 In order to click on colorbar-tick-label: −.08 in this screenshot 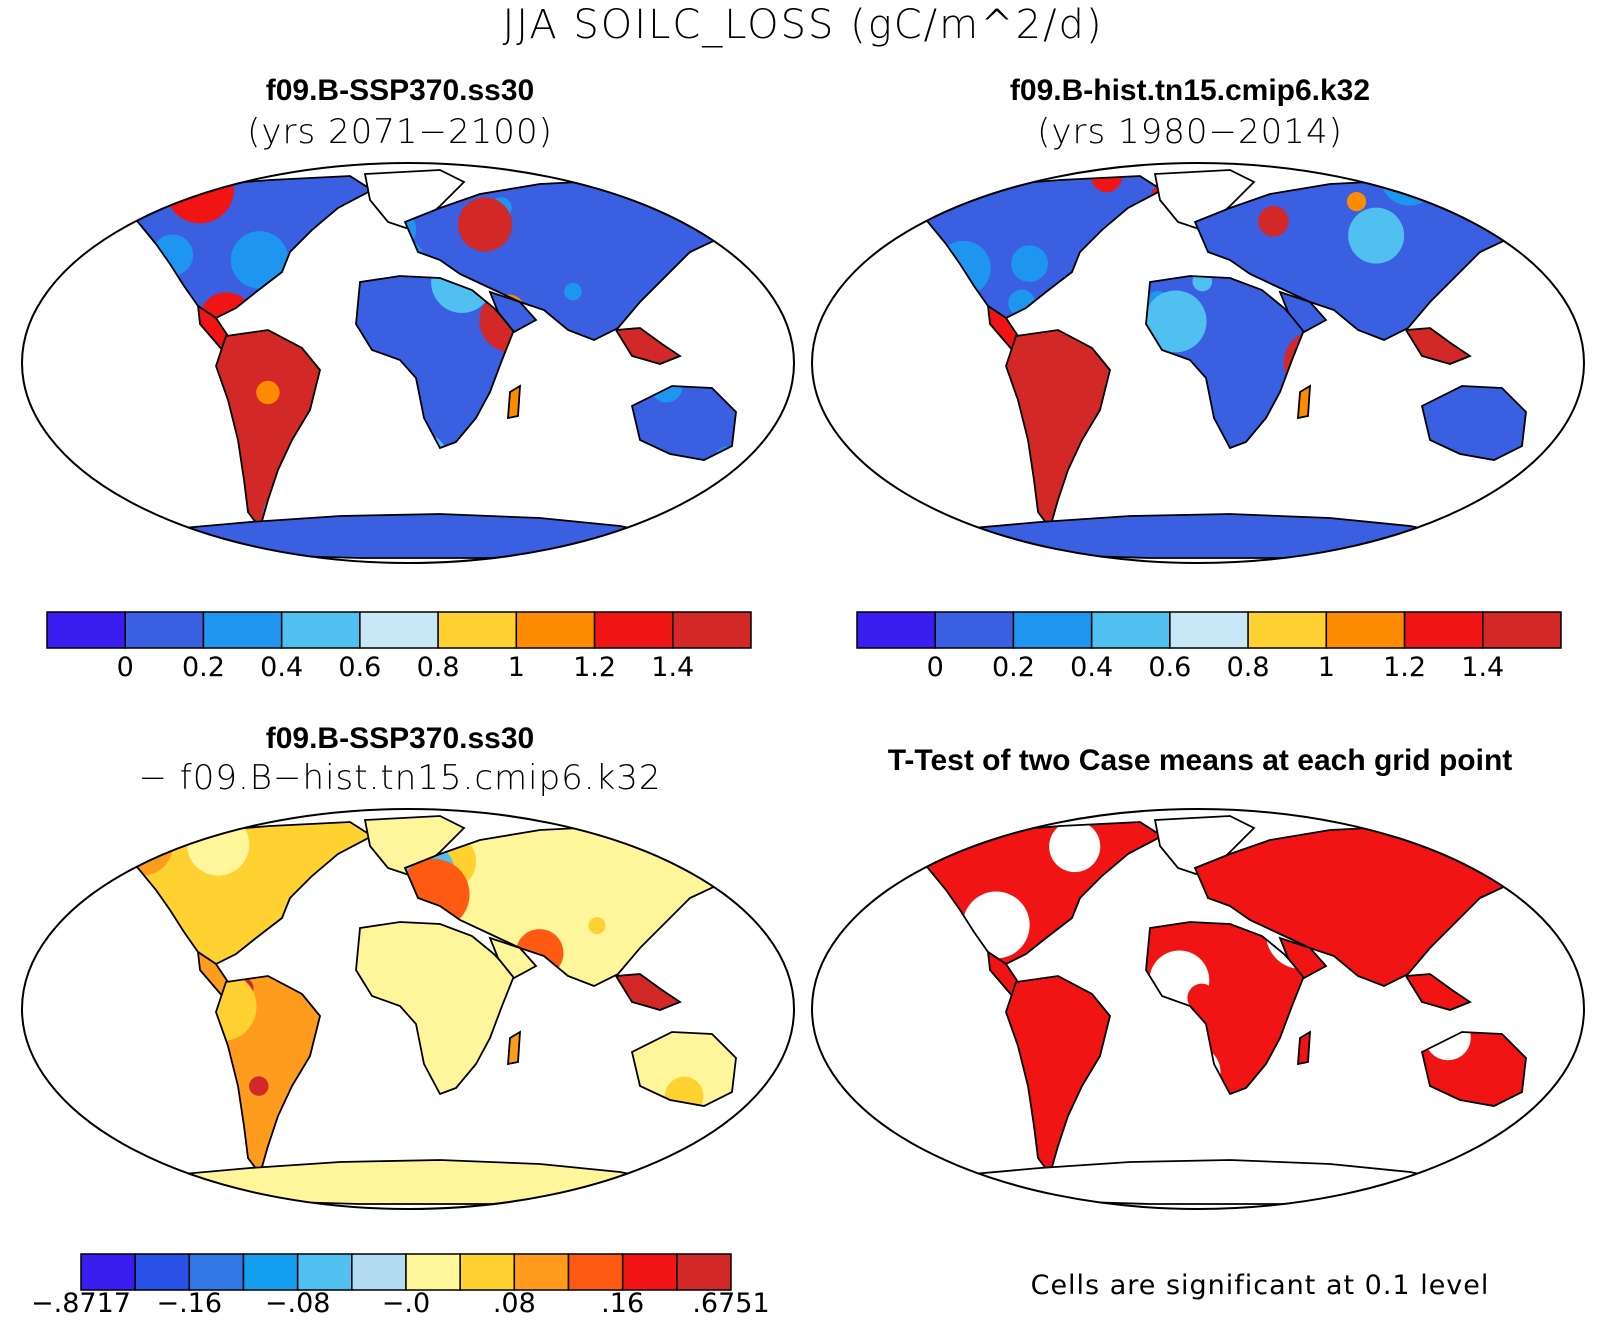, I will do `click(297, 1303)`.